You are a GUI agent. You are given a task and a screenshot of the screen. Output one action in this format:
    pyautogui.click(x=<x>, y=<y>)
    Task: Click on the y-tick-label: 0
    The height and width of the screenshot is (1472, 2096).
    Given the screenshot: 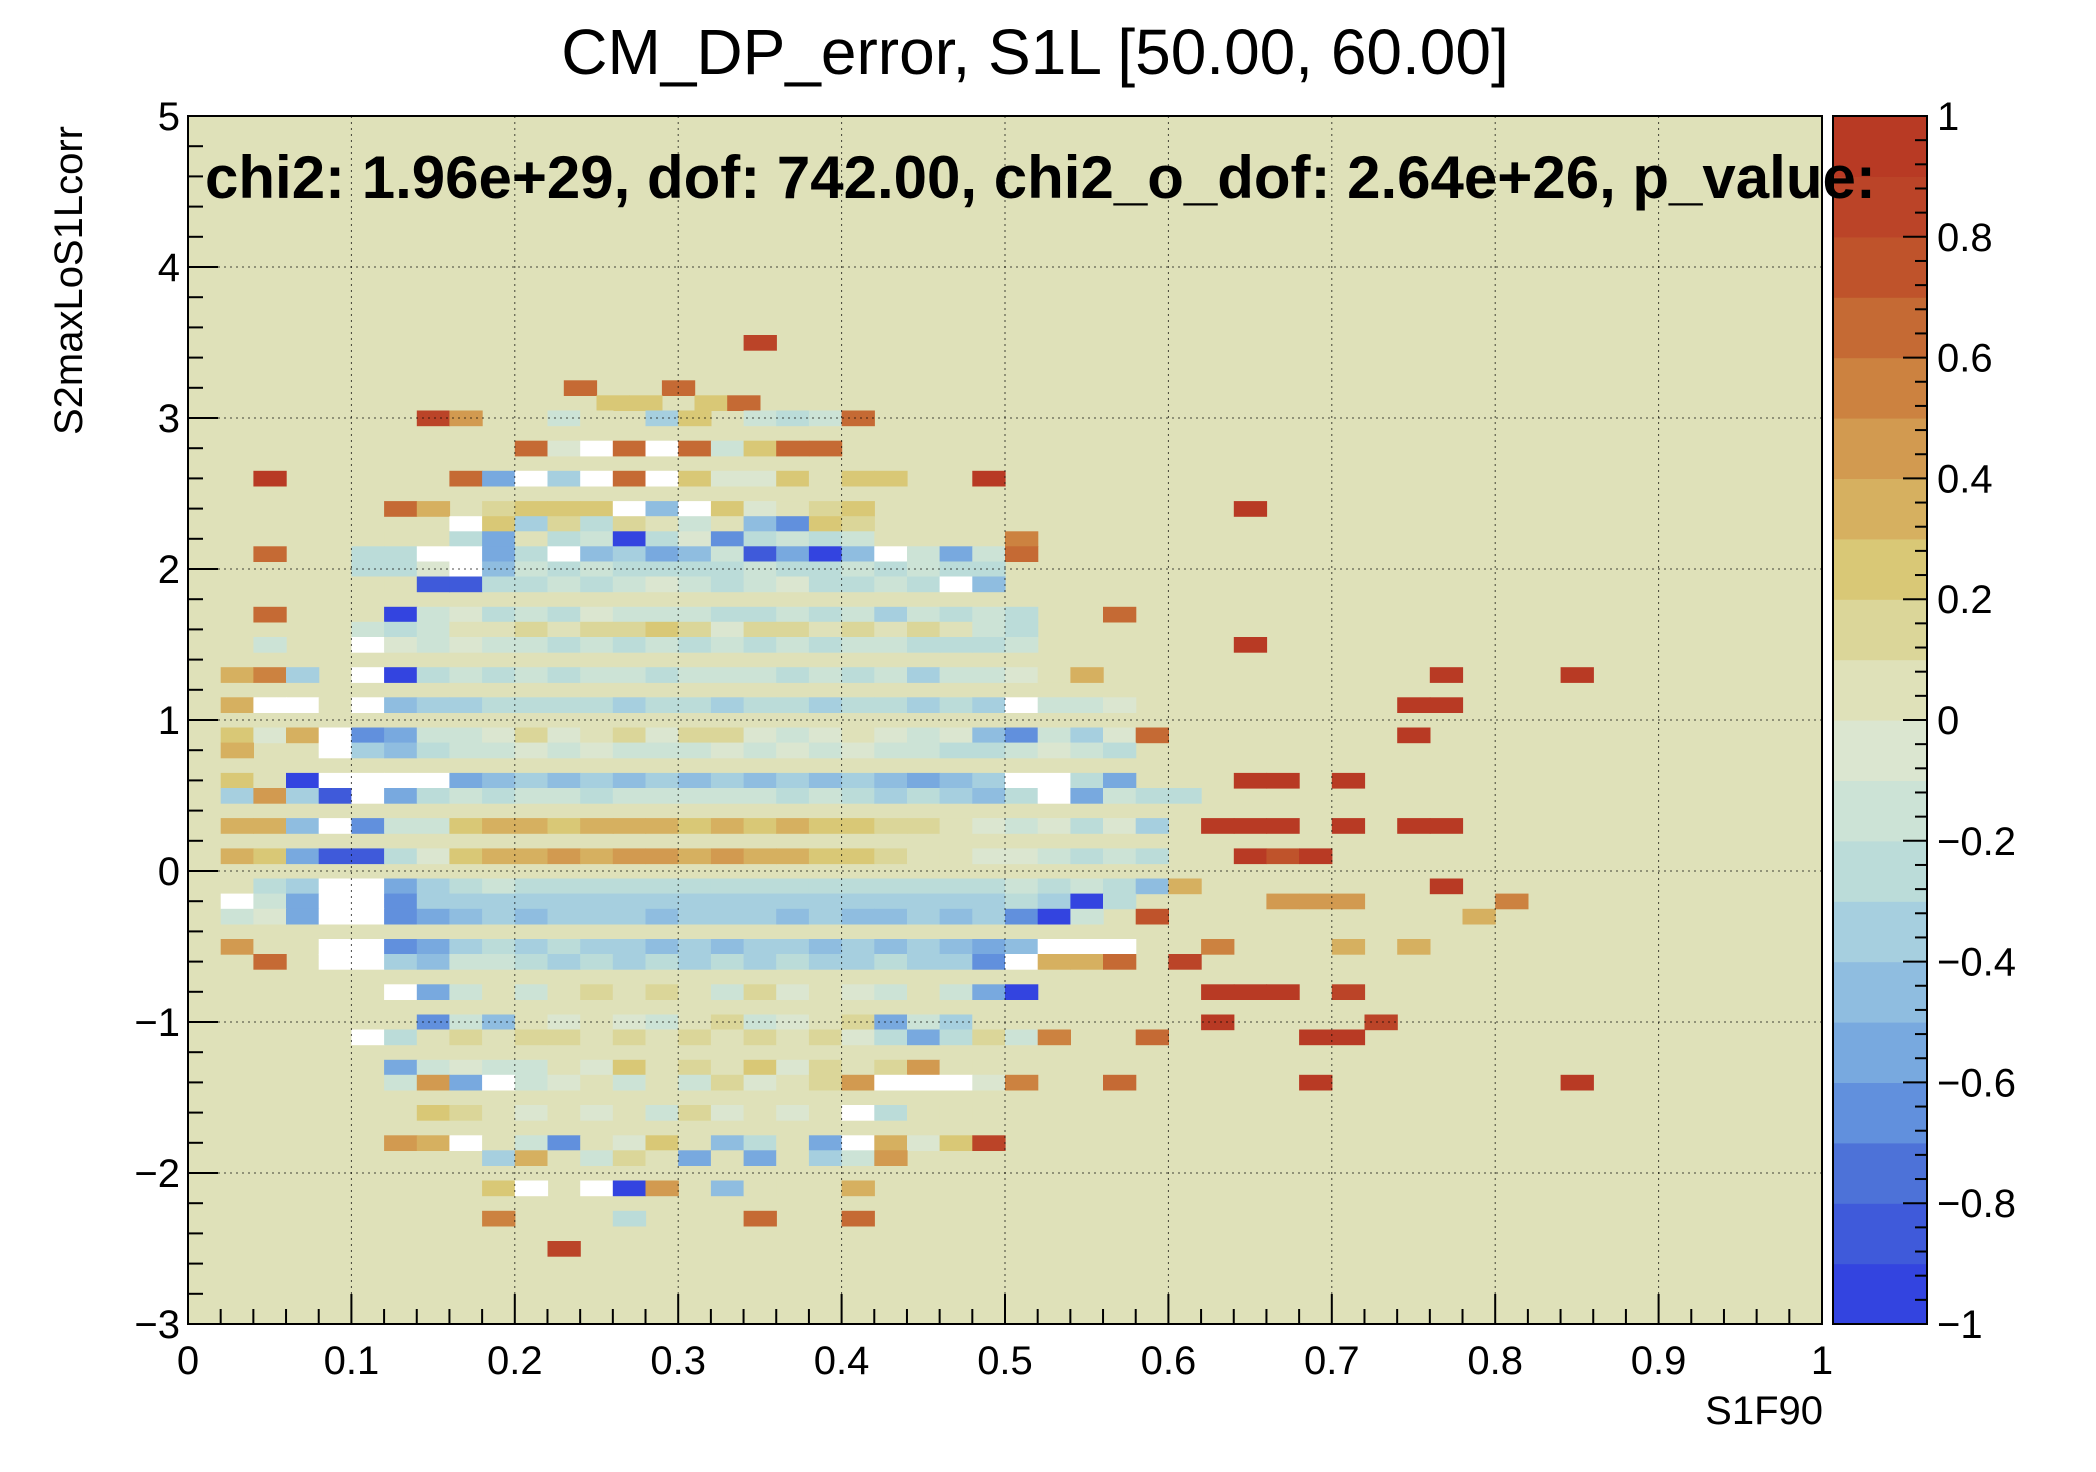 What is the action you would take?
    pyautogui.click(x=169, y=872)
    